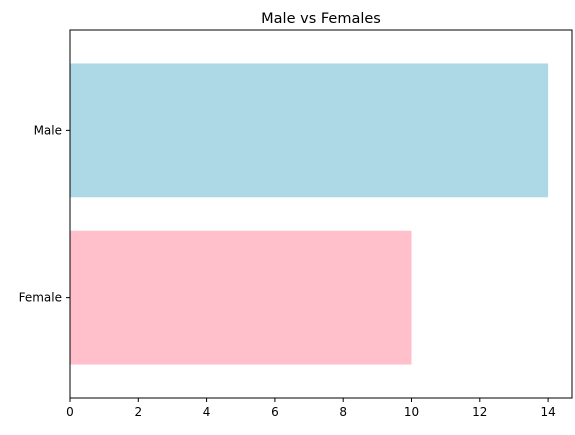  What do you see at coordinates (343, 412) in the screenshot?
I see `x-tick-label: 8` at bounding box center [343, 412].